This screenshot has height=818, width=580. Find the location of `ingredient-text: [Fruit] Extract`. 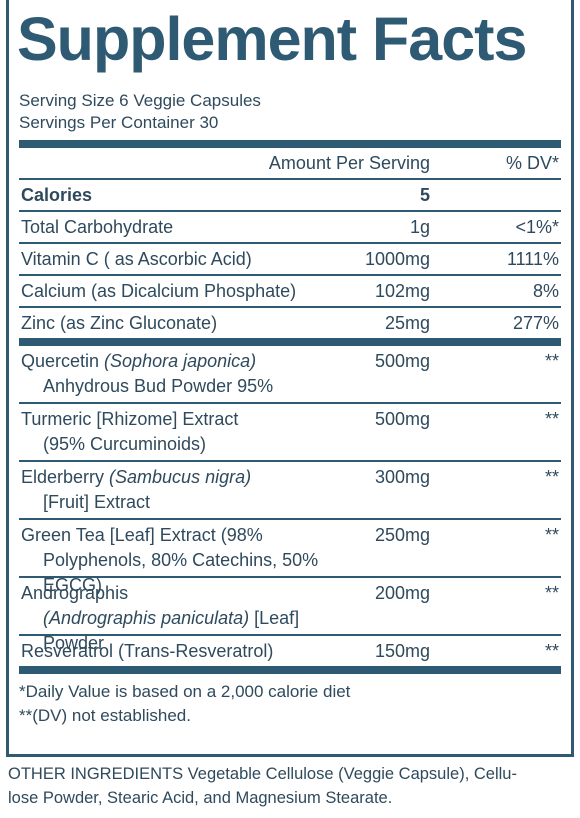

ingredient-text: [Fruit] Extract is located at coordinates (97, 502).